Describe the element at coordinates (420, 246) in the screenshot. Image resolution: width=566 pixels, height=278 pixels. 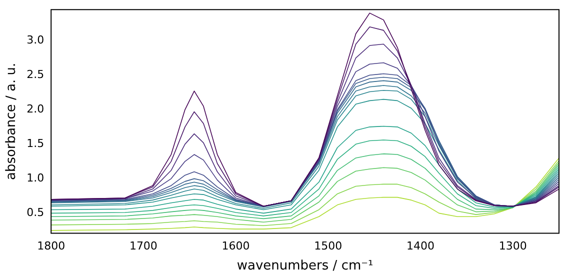
I see `x-tick-label: 1400` at that location.